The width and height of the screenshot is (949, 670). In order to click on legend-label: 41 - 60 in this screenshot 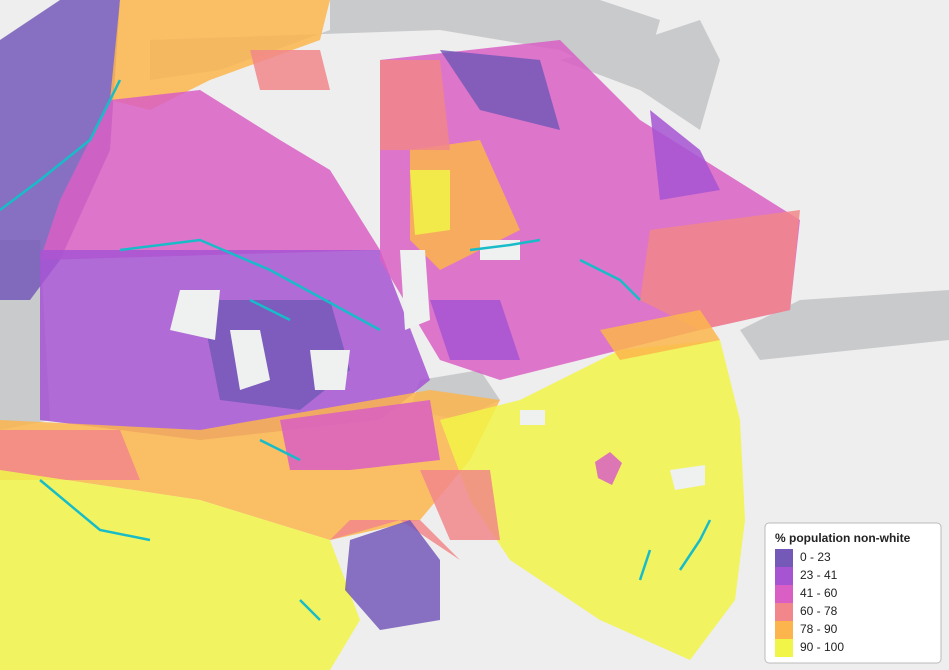, I will do `click(819, 593)`.